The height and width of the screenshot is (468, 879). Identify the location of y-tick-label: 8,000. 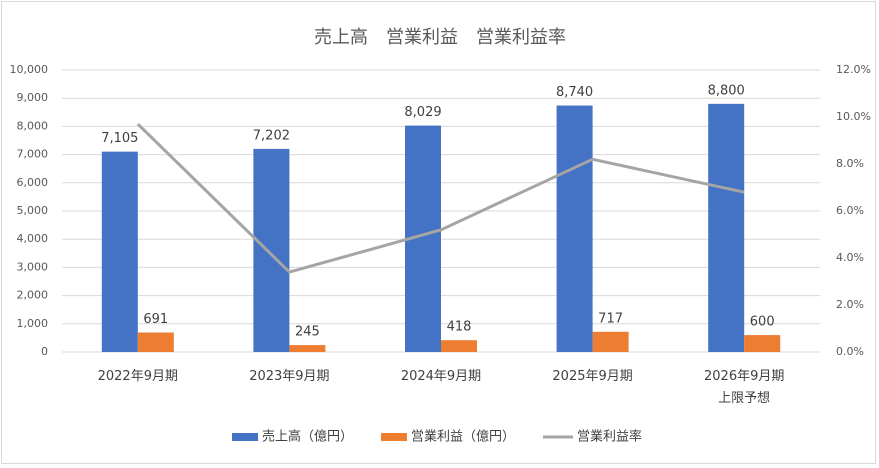
(33, 125).